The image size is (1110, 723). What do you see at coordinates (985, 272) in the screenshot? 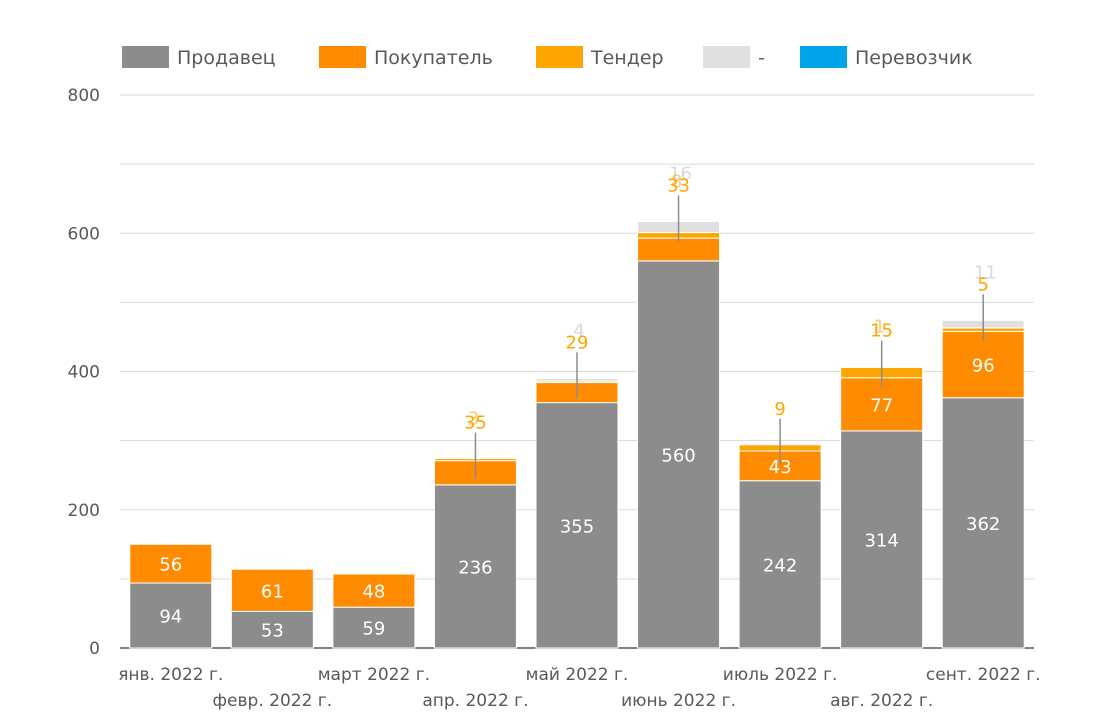
I see `data-label: 11` at bounding box center [985, 272].